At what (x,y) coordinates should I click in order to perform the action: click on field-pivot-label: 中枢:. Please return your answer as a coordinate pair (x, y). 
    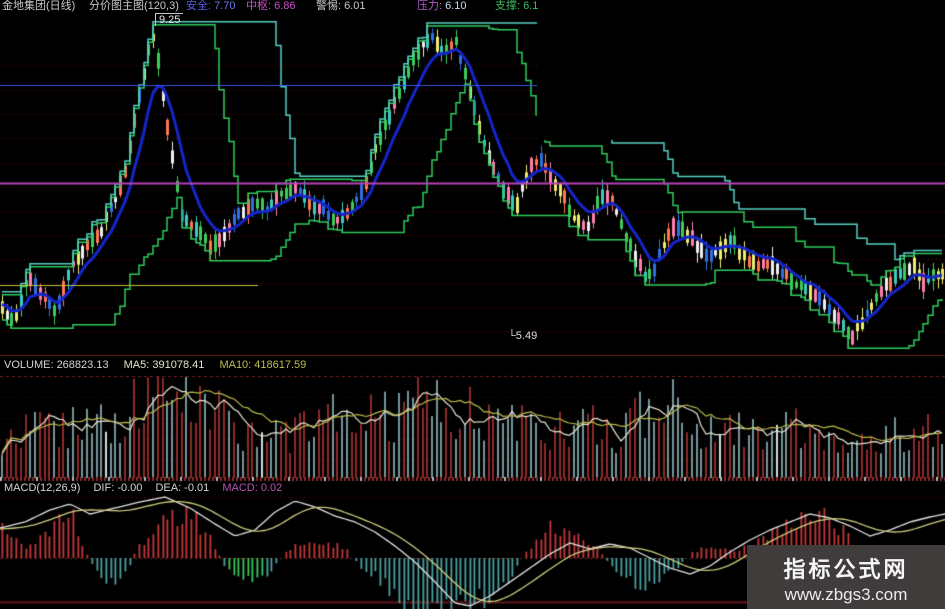
    Looking at the image, I should click on (259, 6).